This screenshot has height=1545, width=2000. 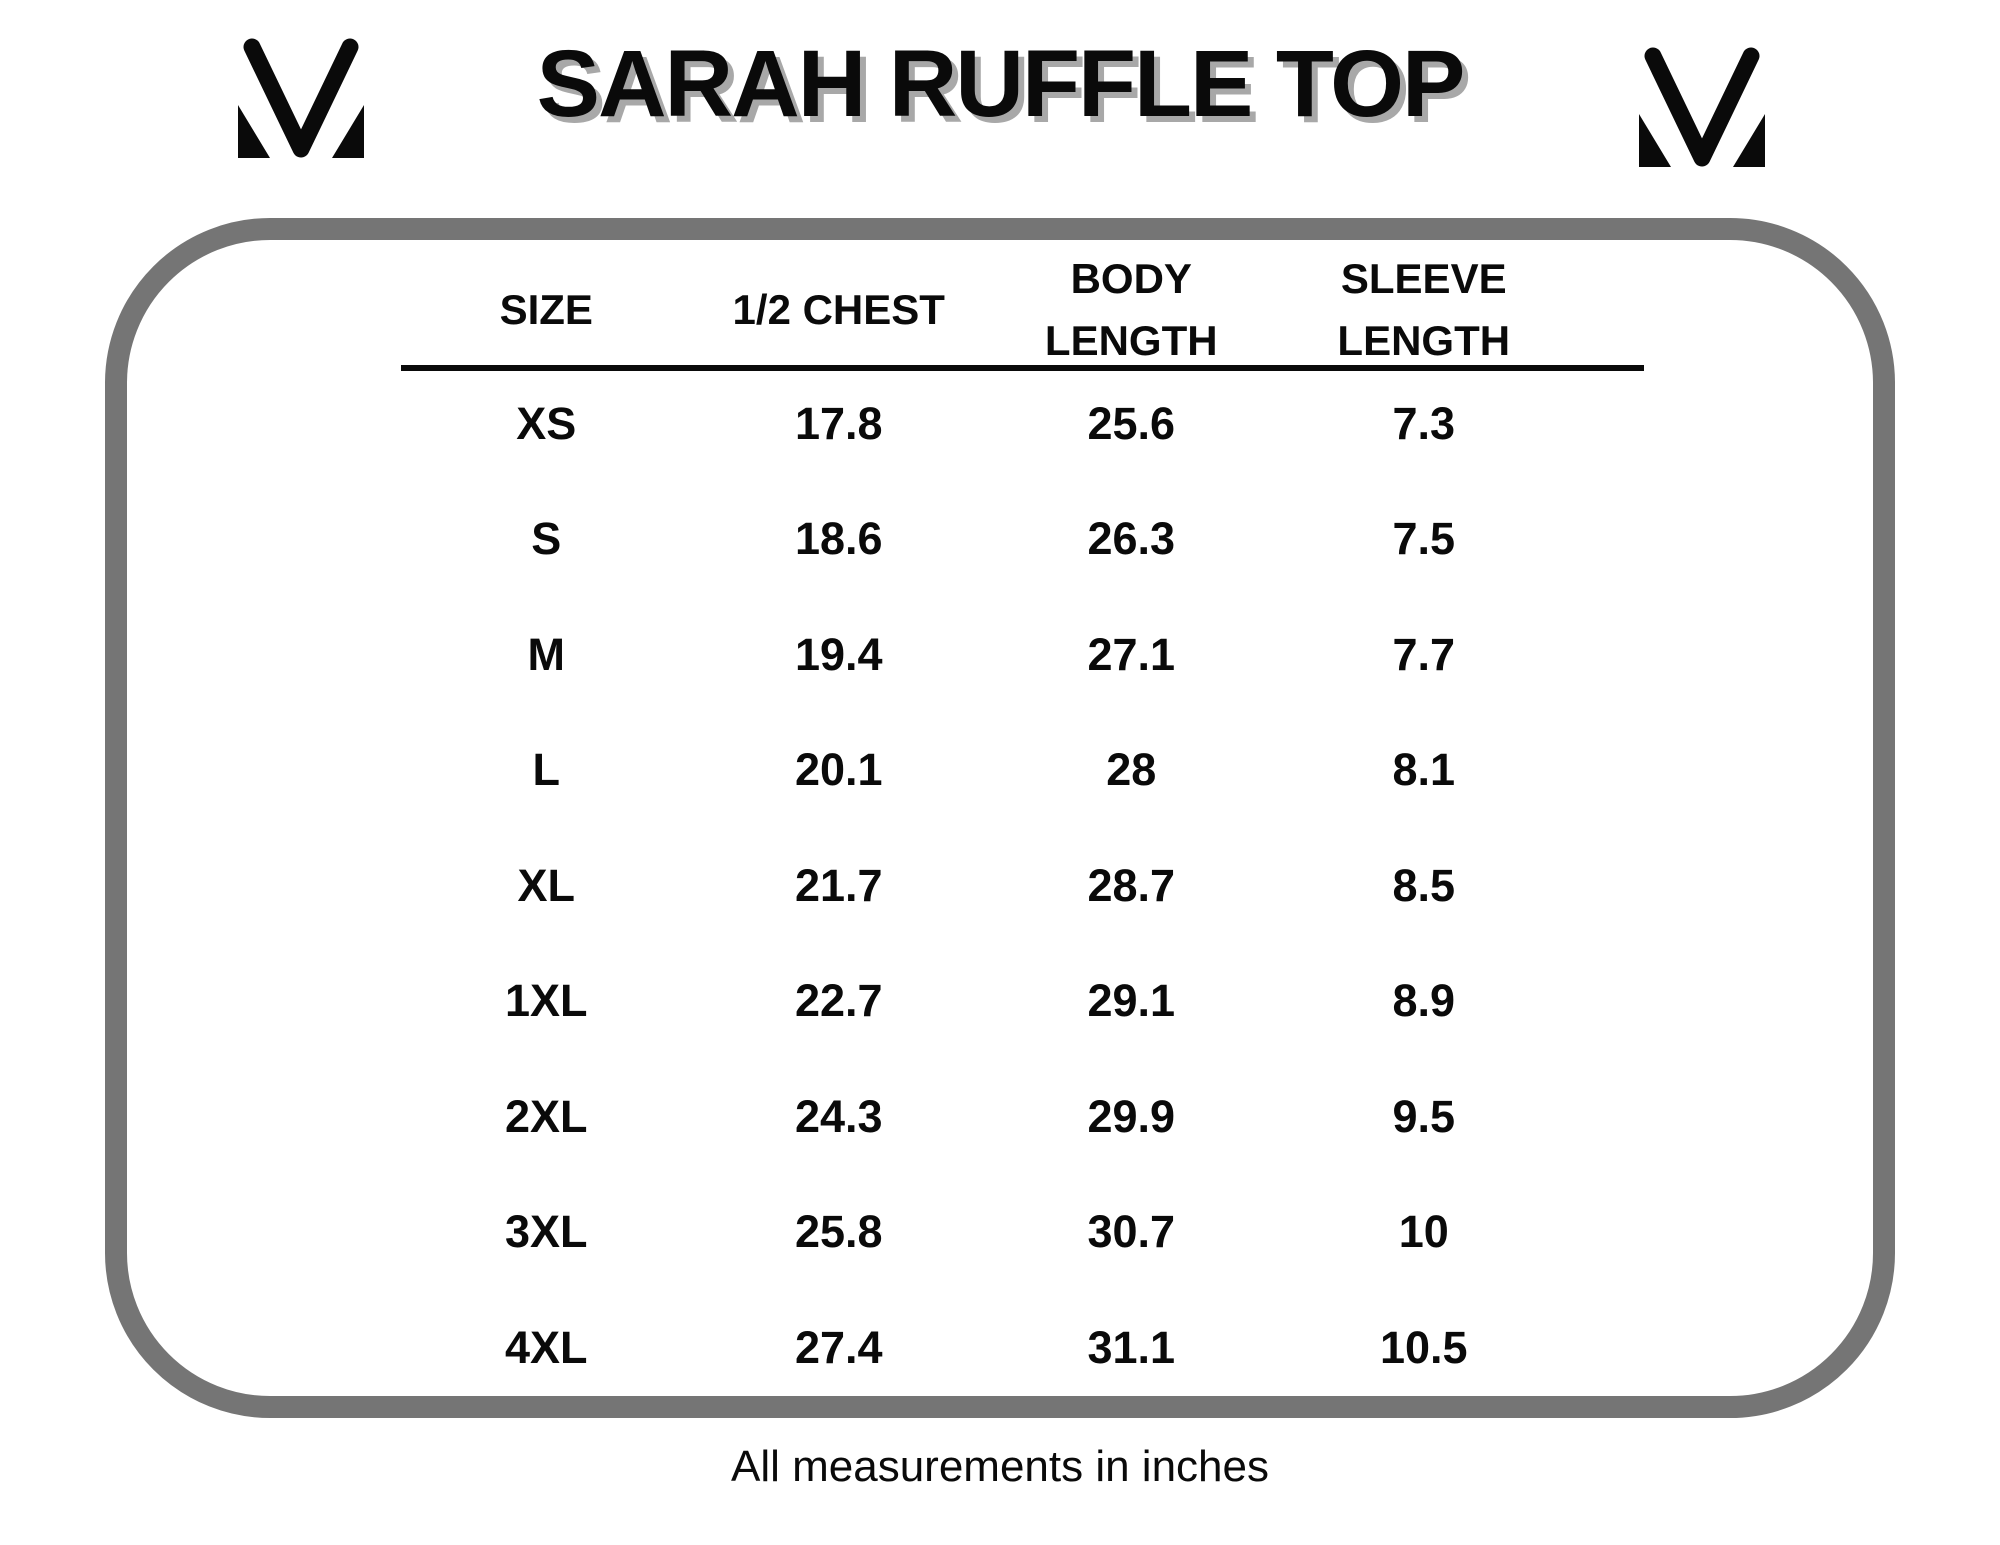 I want to click on column-header-body-length: BODY LENGTH, so click(x=1131, y=310).